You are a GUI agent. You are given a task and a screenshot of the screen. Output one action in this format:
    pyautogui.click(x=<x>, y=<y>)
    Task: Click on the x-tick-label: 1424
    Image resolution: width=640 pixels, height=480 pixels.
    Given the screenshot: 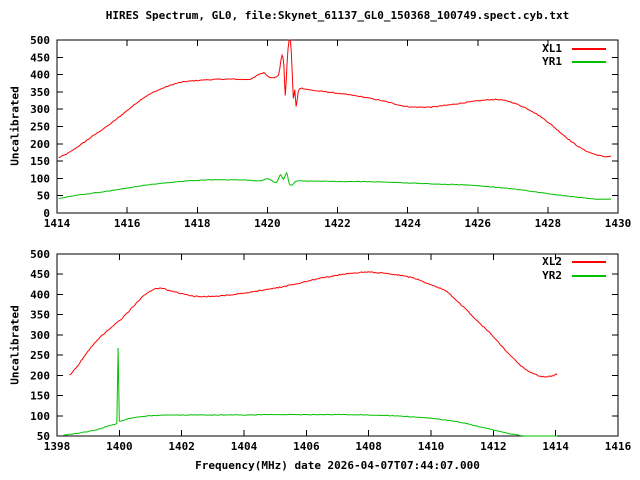 What is the action you would take?
    pyautogui.click(x=407, y=223)
    